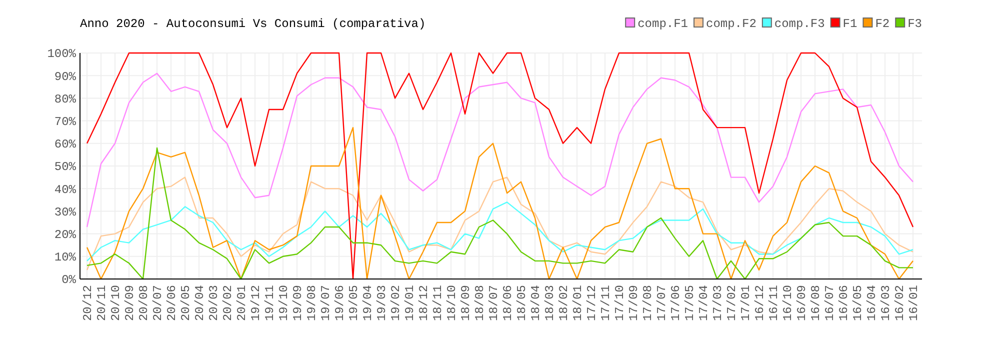 This screenshot has width=1000, height=340. I want to click on x-tick-label: 17/02, so click(732, 303).